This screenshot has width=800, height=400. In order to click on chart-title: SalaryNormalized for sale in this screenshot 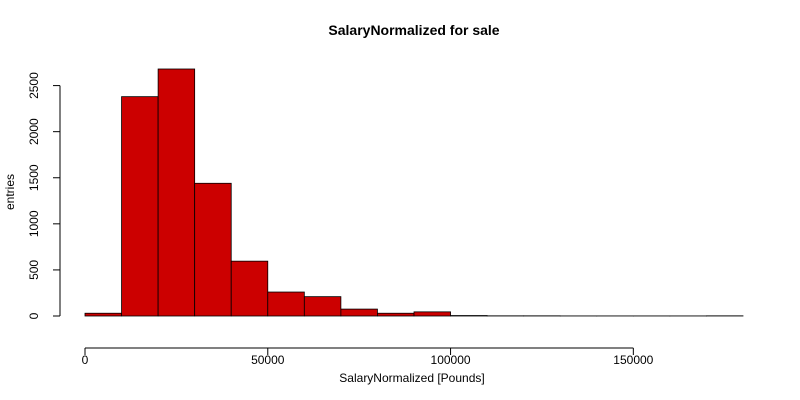, I will do `click(413, 30)`.